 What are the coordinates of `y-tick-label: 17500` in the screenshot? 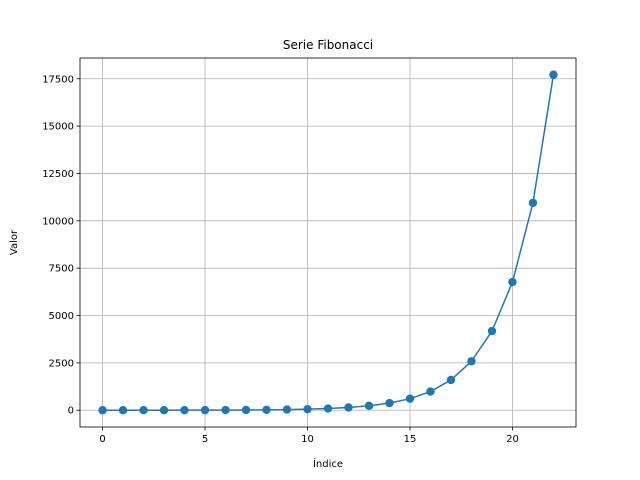 It's located at (58, 79).